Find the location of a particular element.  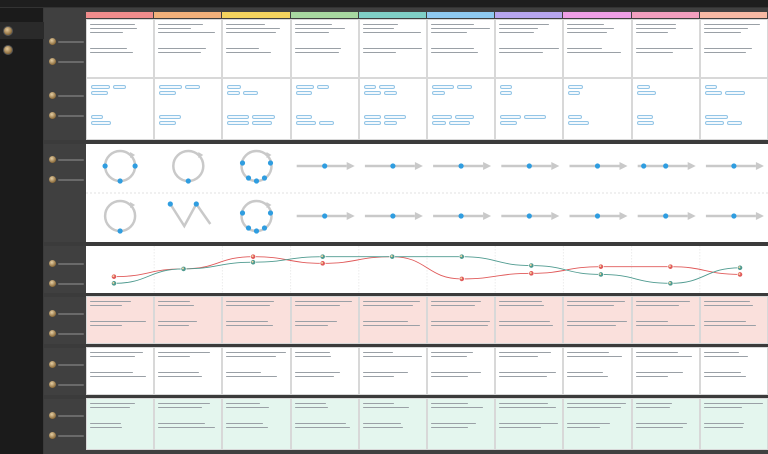

persona-item is located at coordinates (22, 30).